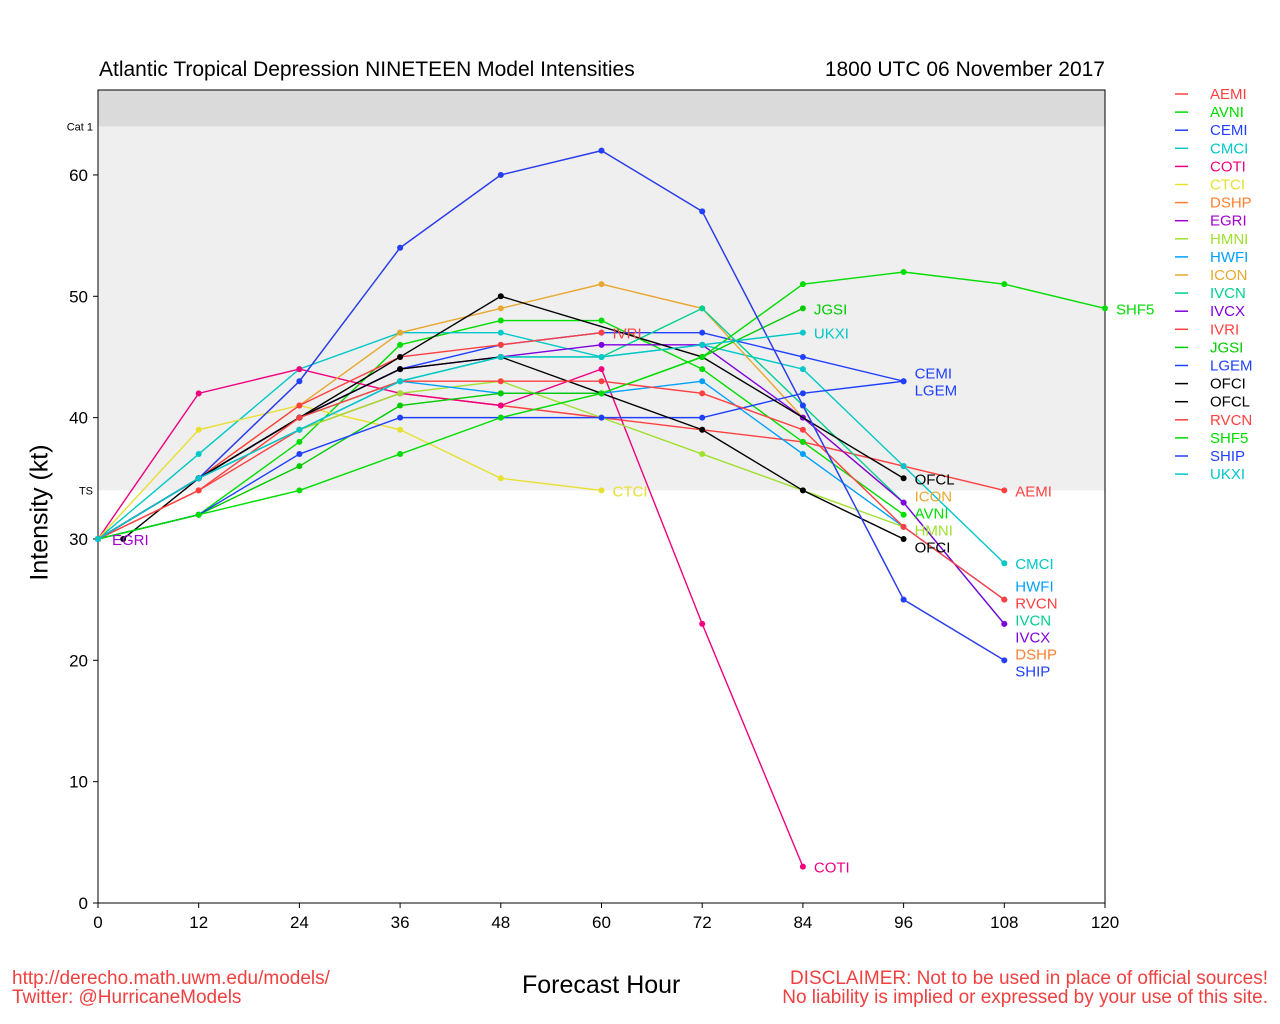  Describe the element at coordinates (1227, 311) in the screenshot. I see `legend-item-ivcx: IVCX` at that location.